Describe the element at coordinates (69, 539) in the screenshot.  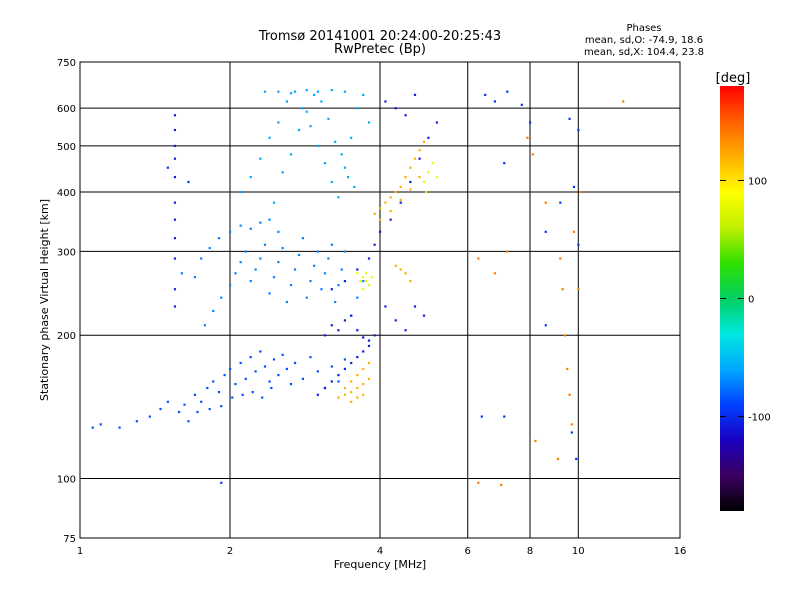
I see `y-tick-label: 75` at that location.